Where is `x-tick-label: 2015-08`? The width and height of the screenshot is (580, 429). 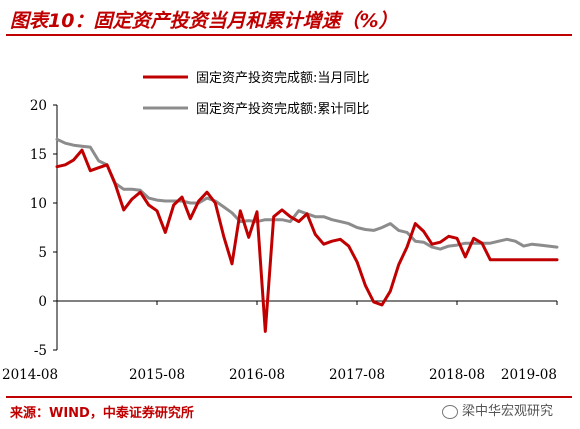 x-tick-label: 2015-08 is located at coordinates (157, 375).